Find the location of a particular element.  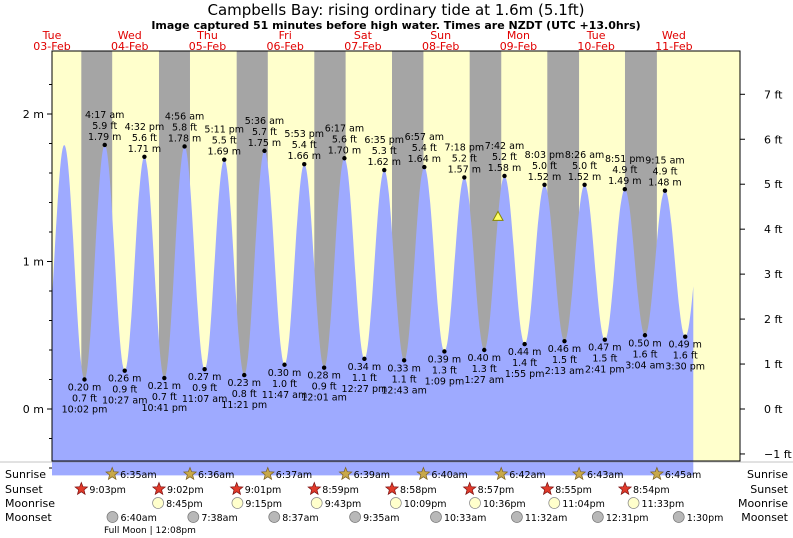

sunrise-event: 6:40am is located at coordinates (442, 473).